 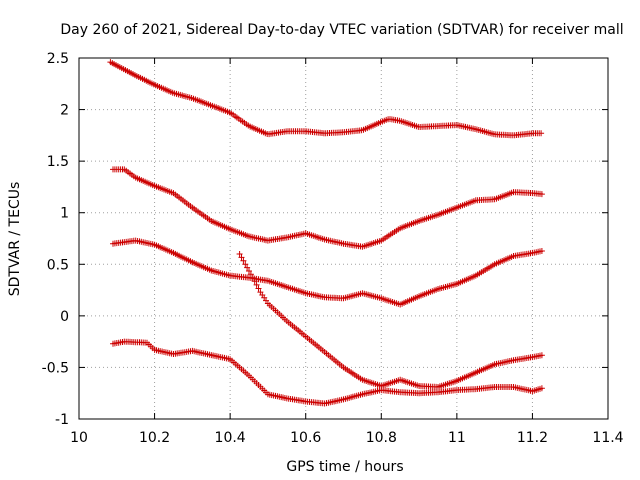 I want to click on x-tick-label: 11, so click(x=457, y=438).